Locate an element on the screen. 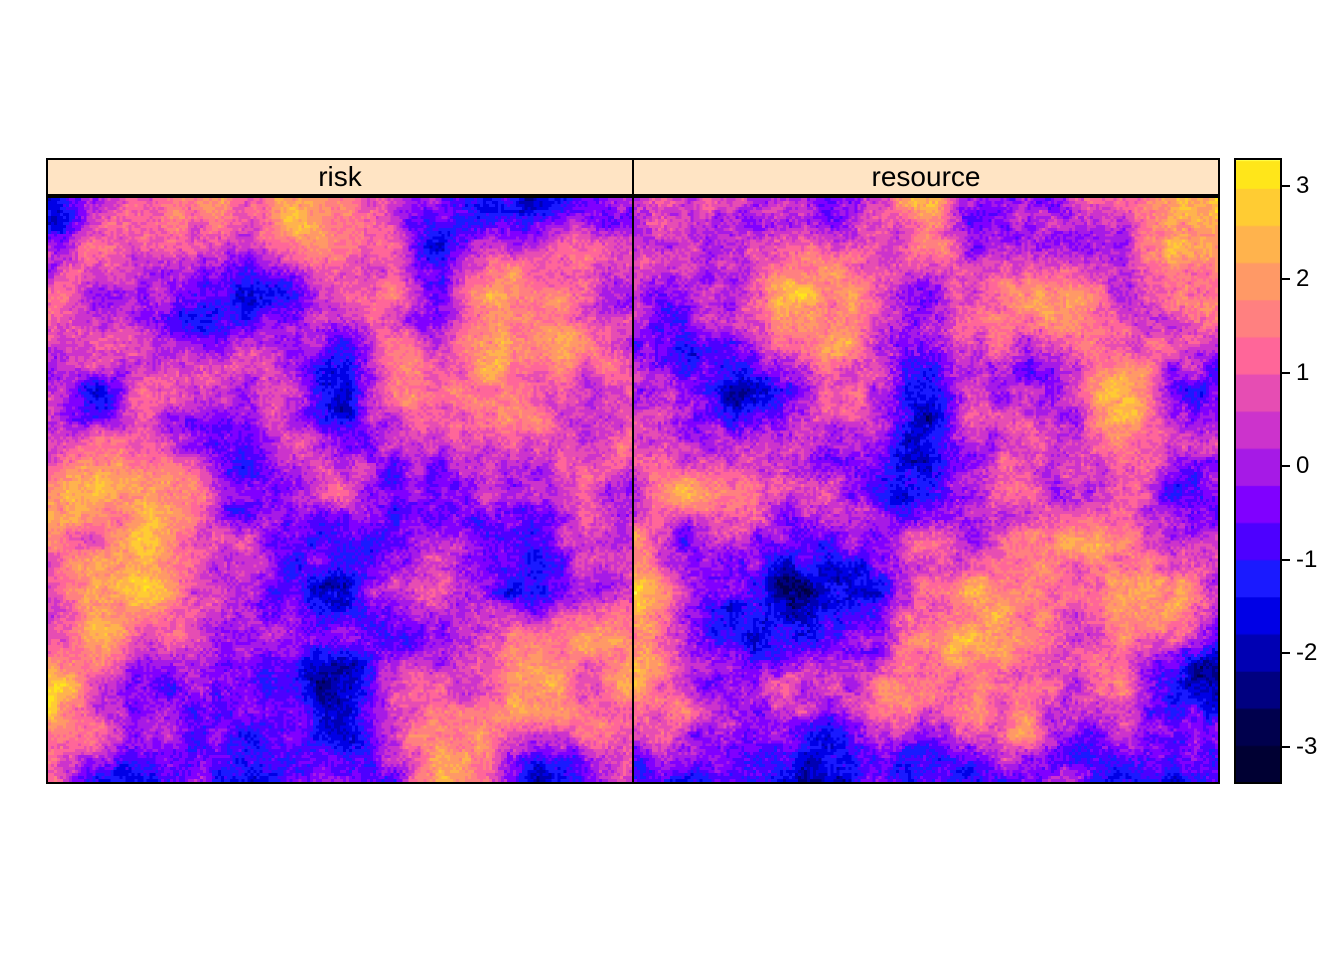 Image resolution: width=1344 pixels, height=960 pixels. colorkey-tick-label: 2 is located at coordinates (1303, 279).